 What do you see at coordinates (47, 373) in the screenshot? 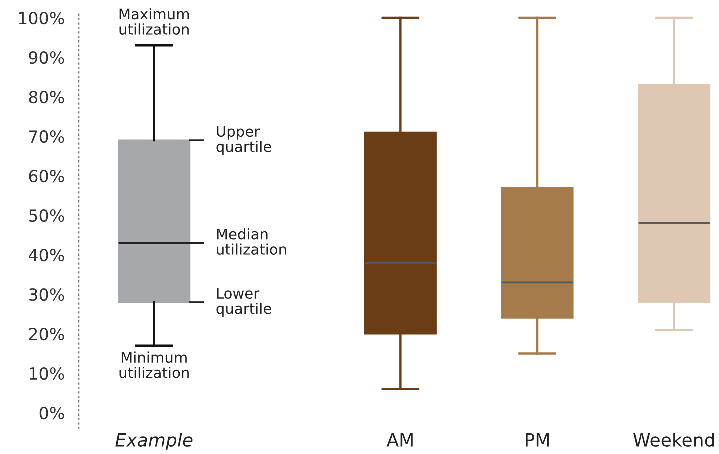
I see `y-tick-label: 10%` at bounding box center [47, 373].